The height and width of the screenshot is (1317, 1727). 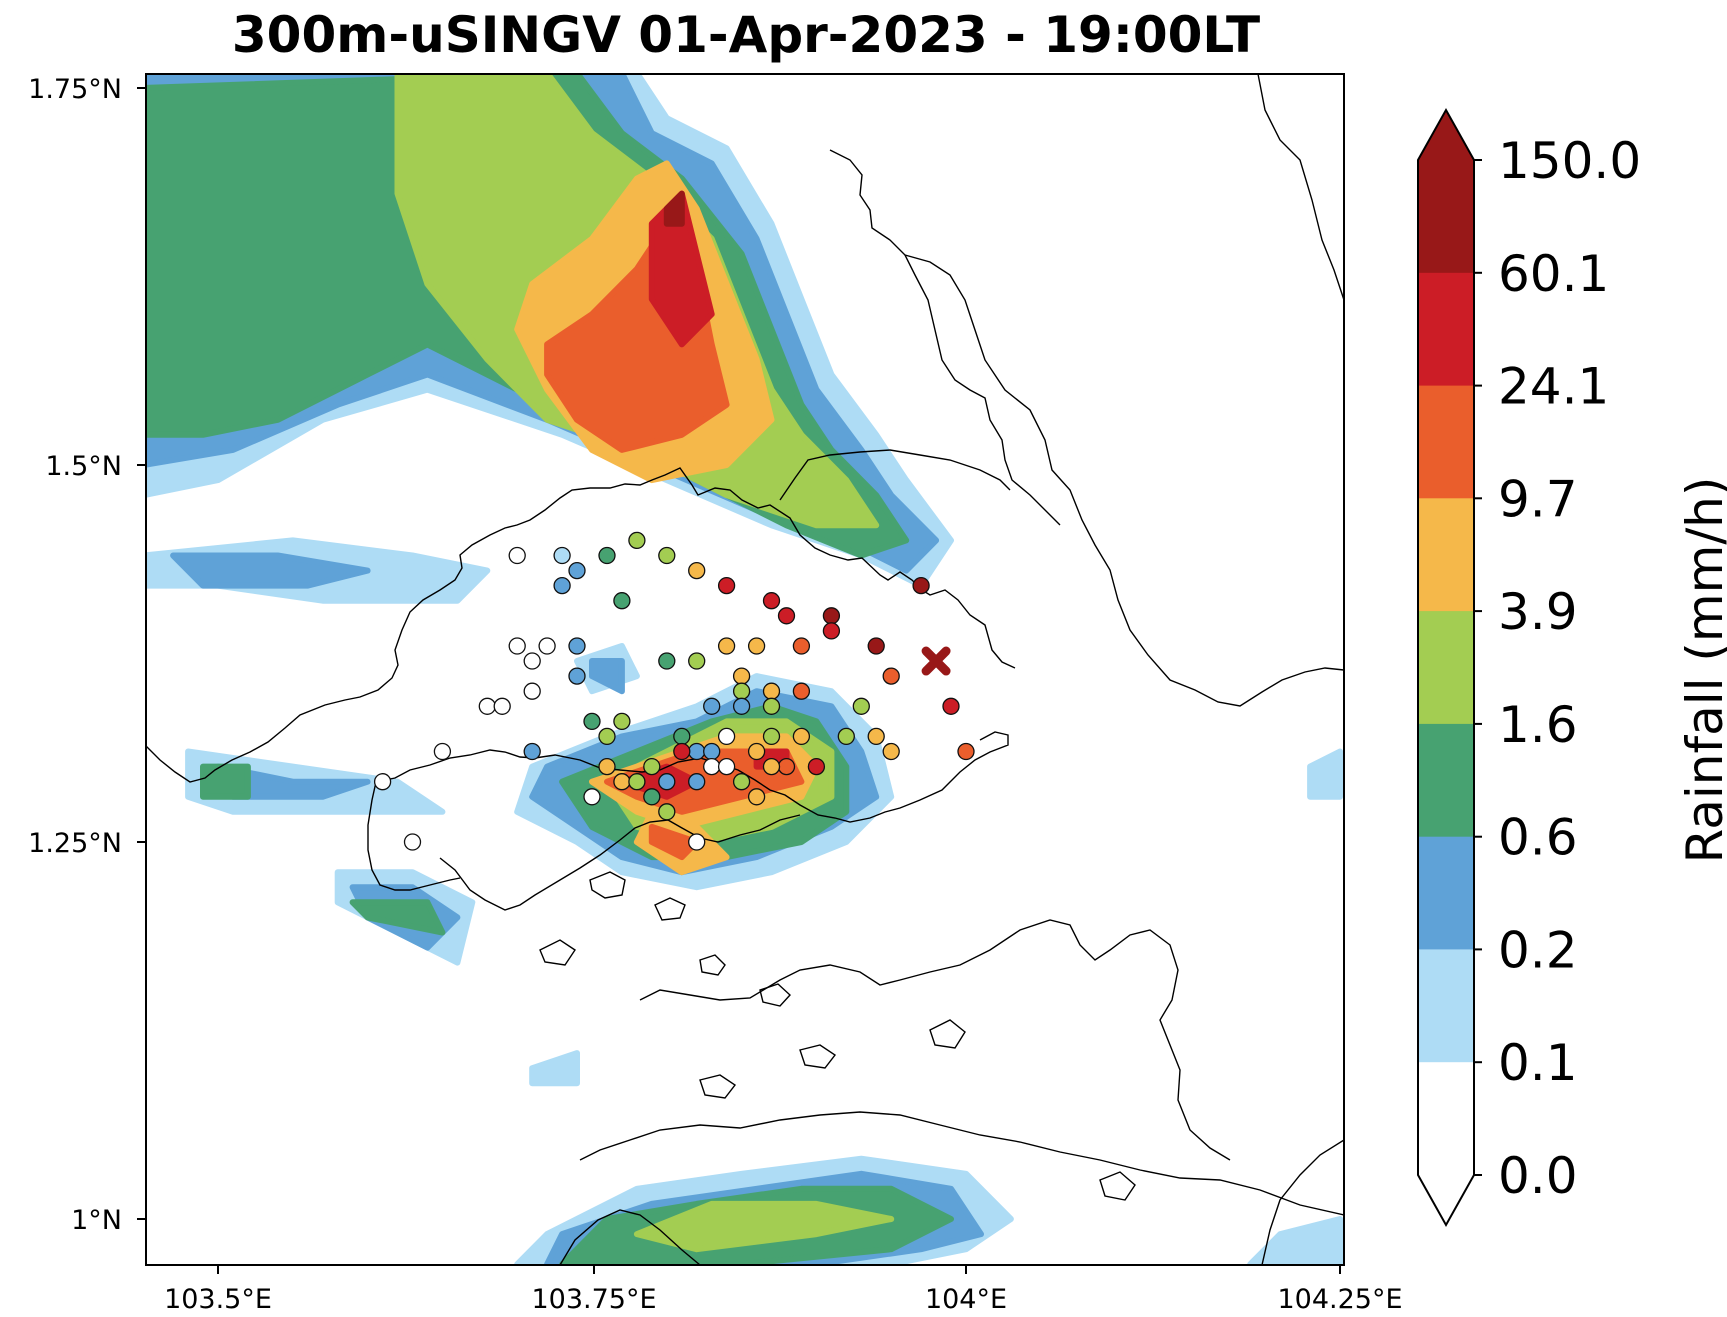 What do you see at coordinates (1538, 838) in the screenshot?
I see `colorbar-tick-label: 0.6` at bounding box center [1538, 838].